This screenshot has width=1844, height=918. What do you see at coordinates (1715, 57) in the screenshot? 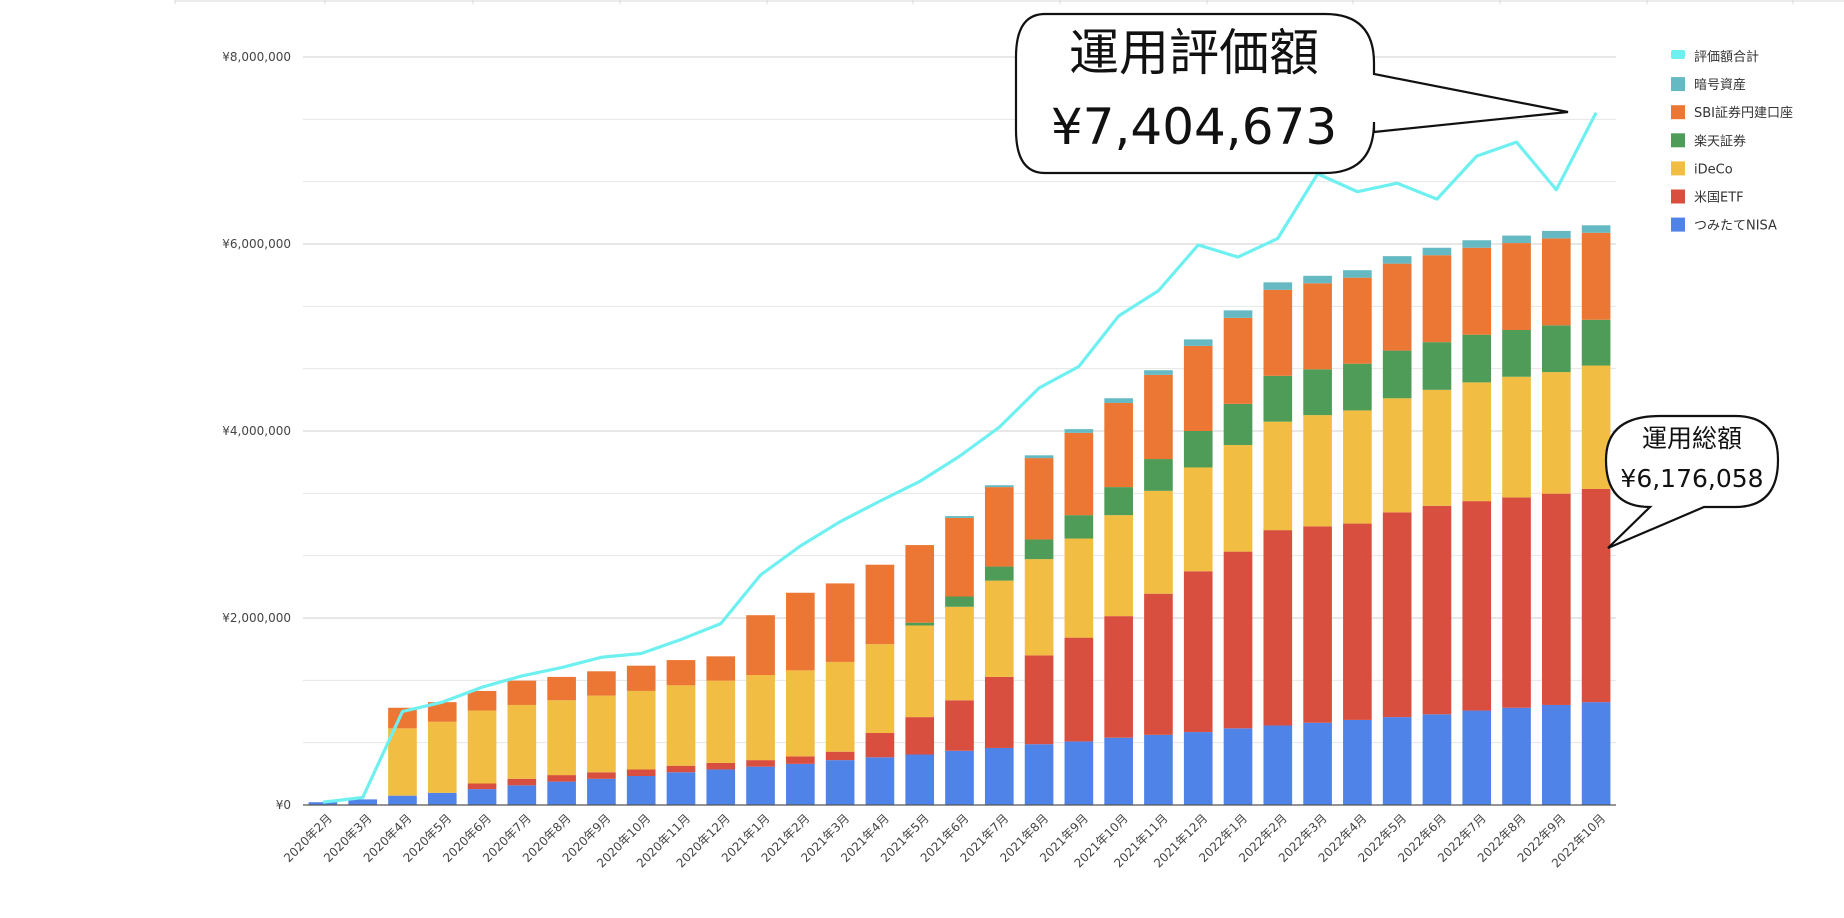
I see `legend-item: 評価額合計` at bounding box center [1715, 57].